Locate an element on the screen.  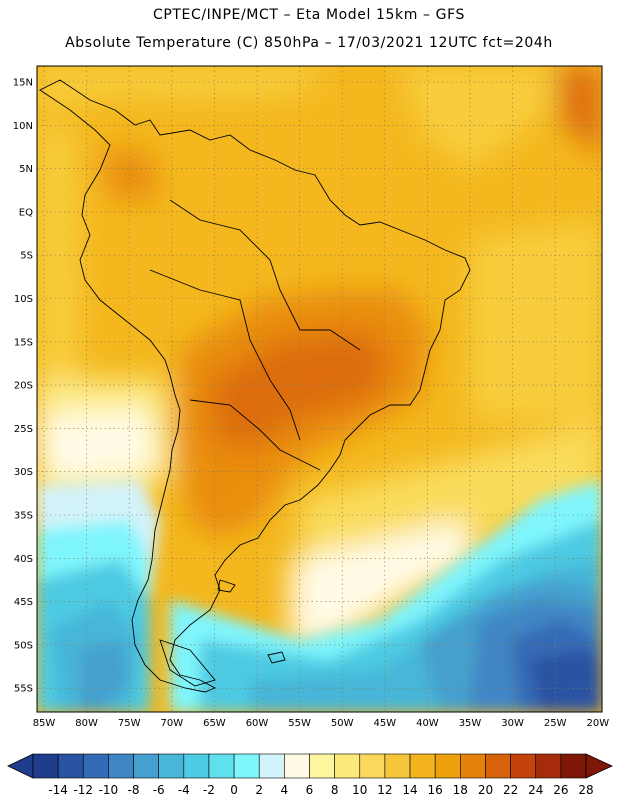
colorbar is located at coordinates (310, 766).